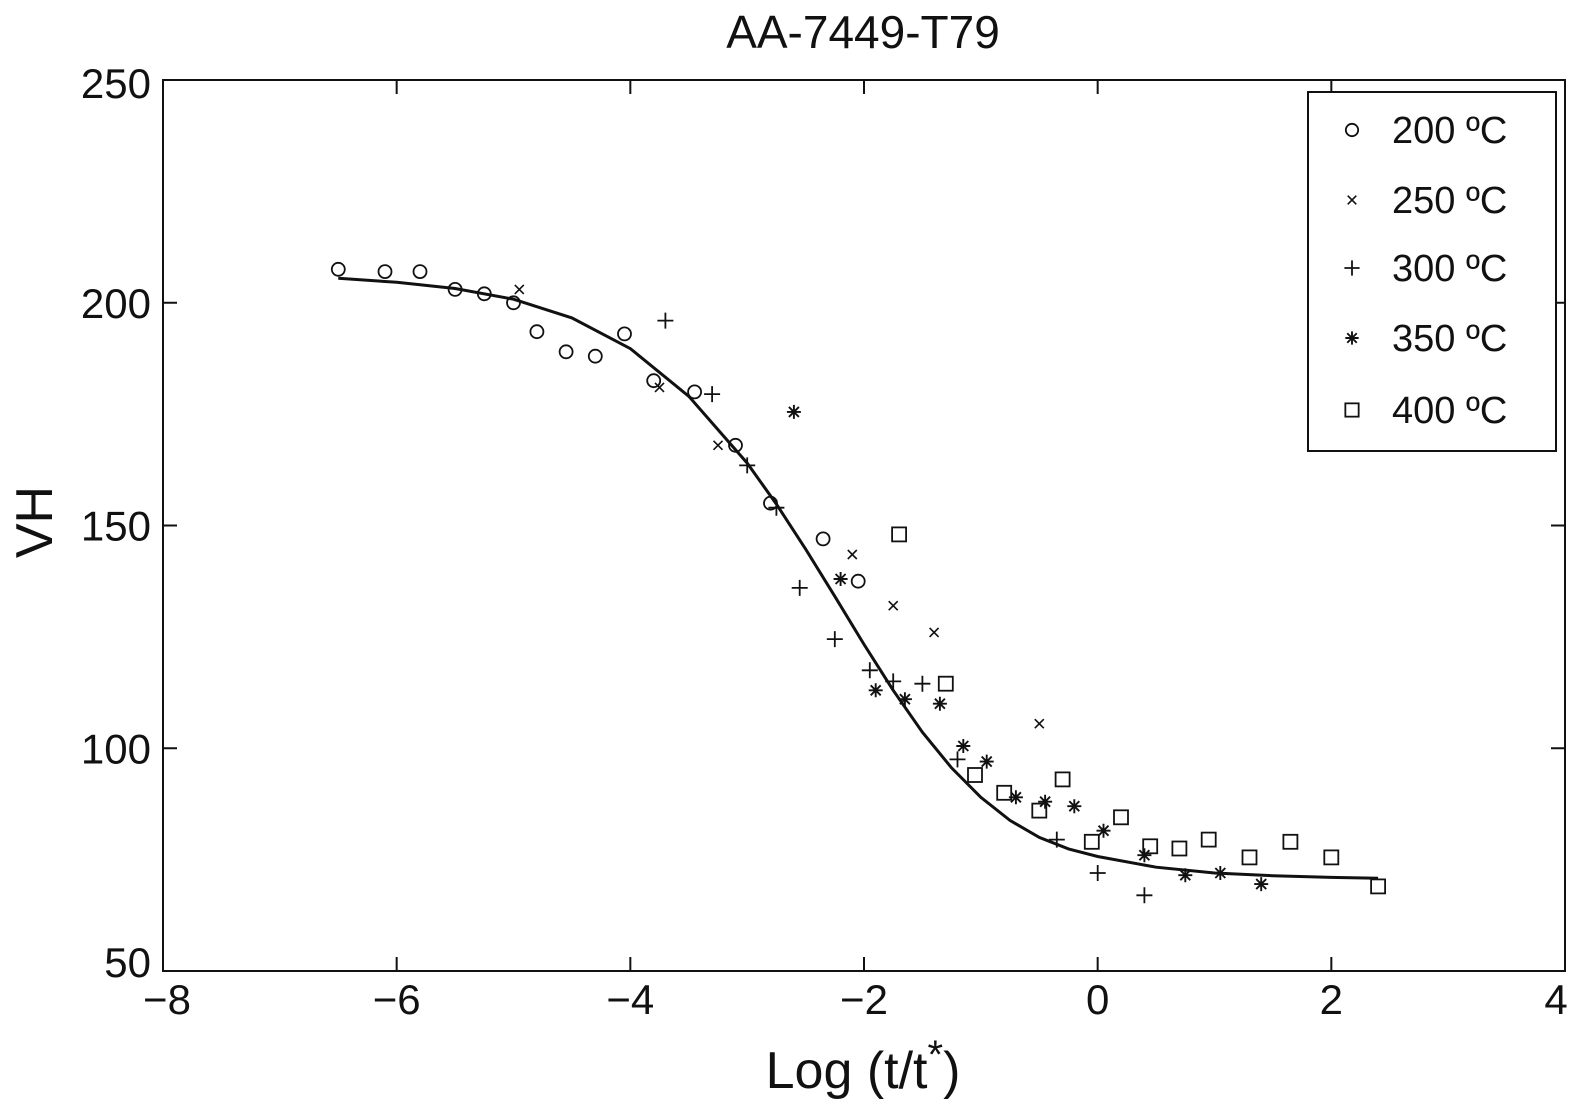  Describe the element at coordinates (1352, 410) in the screenshot. I see `legend-marker-square` at that location.